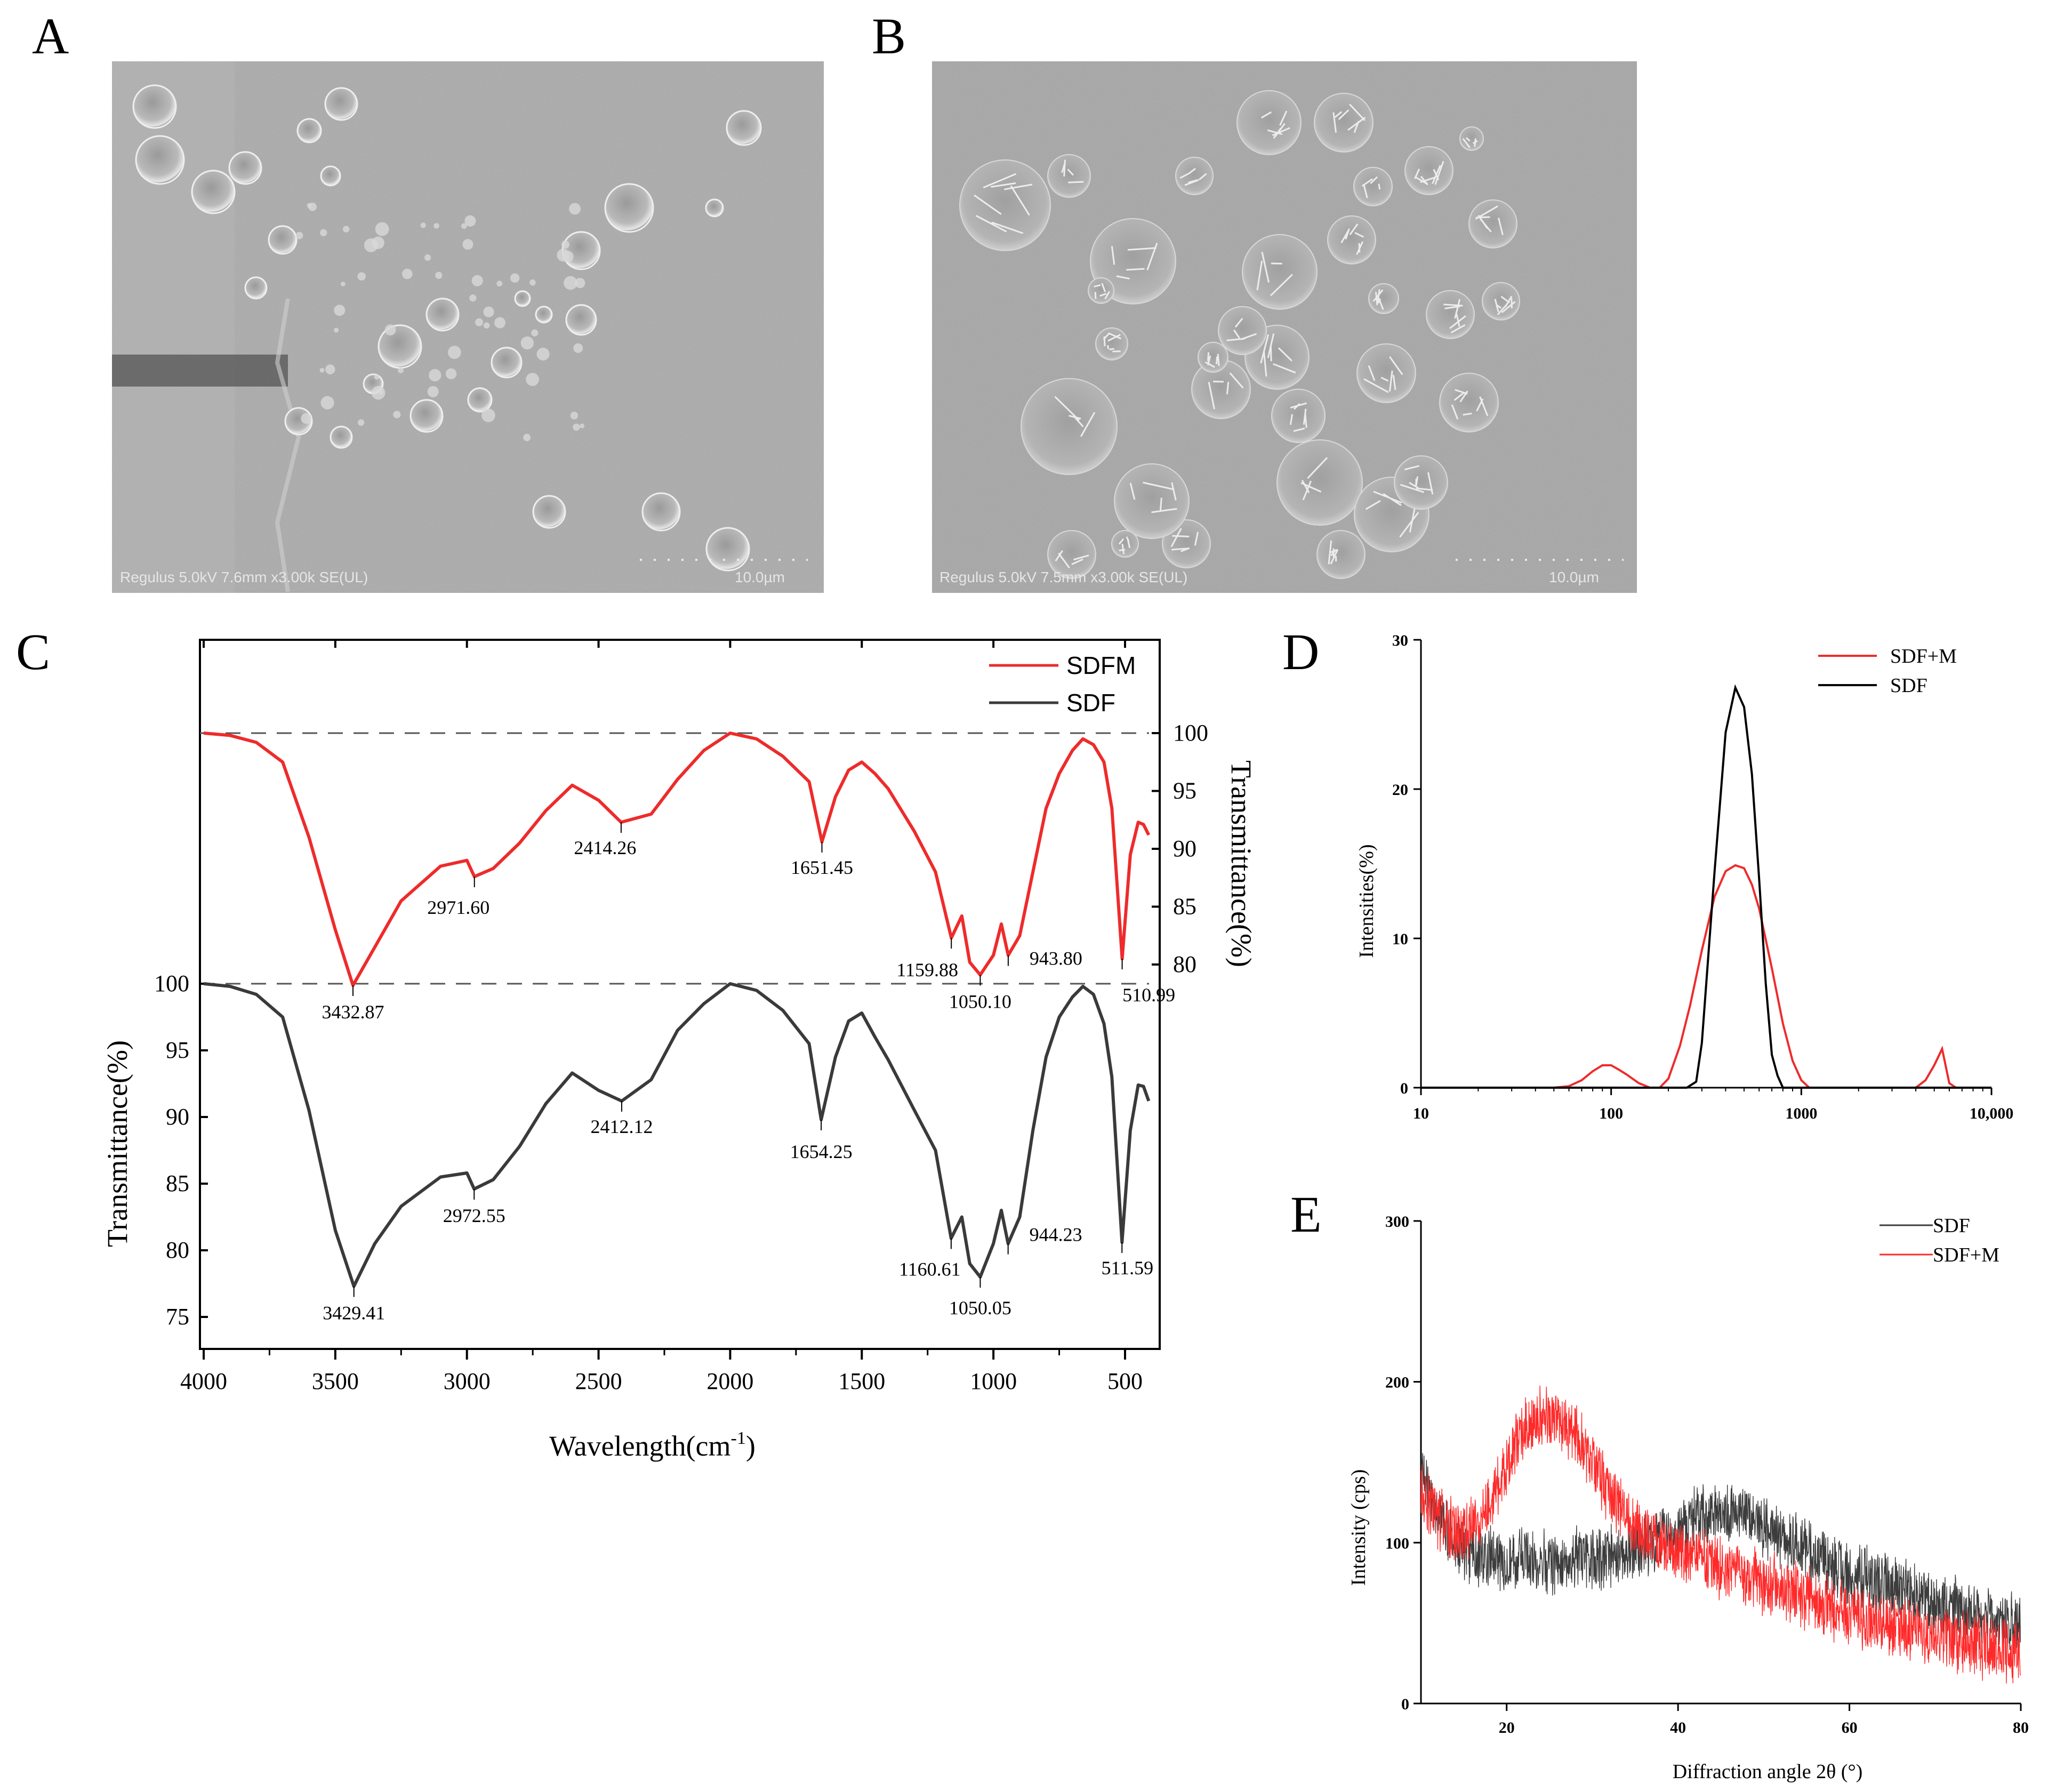 The height and width of the screenshot is (1792, 2048). I want to click on ftir-legend-sdf: SDF, so click(1090, 703).